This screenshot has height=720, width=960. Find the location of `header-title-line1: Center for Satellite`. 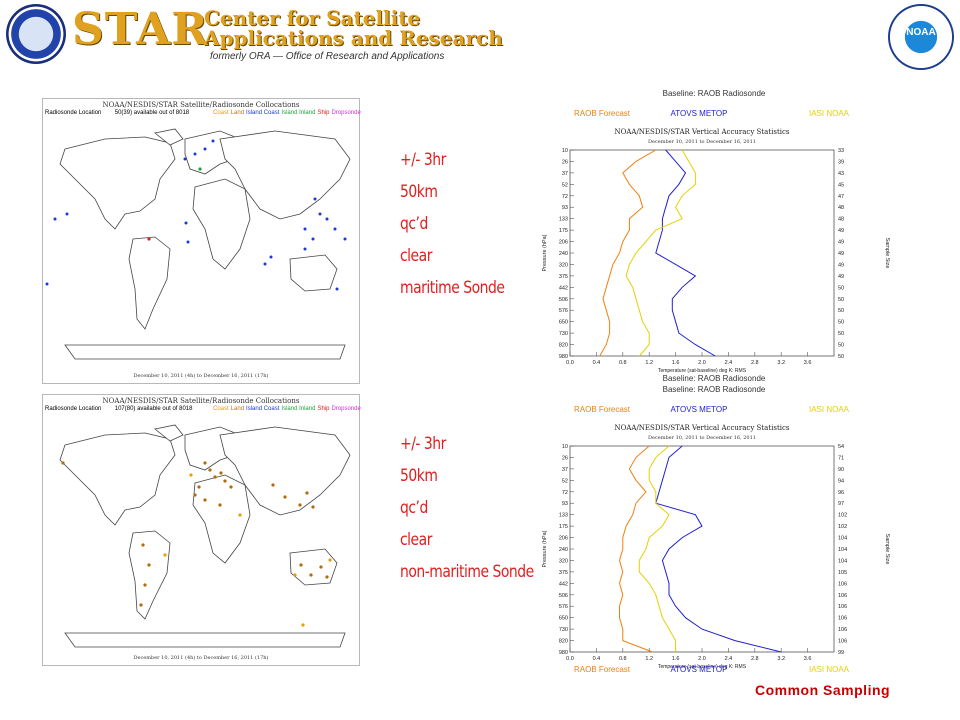

header-title-line1: Center for Satellite is located at coordinates (312, 18).